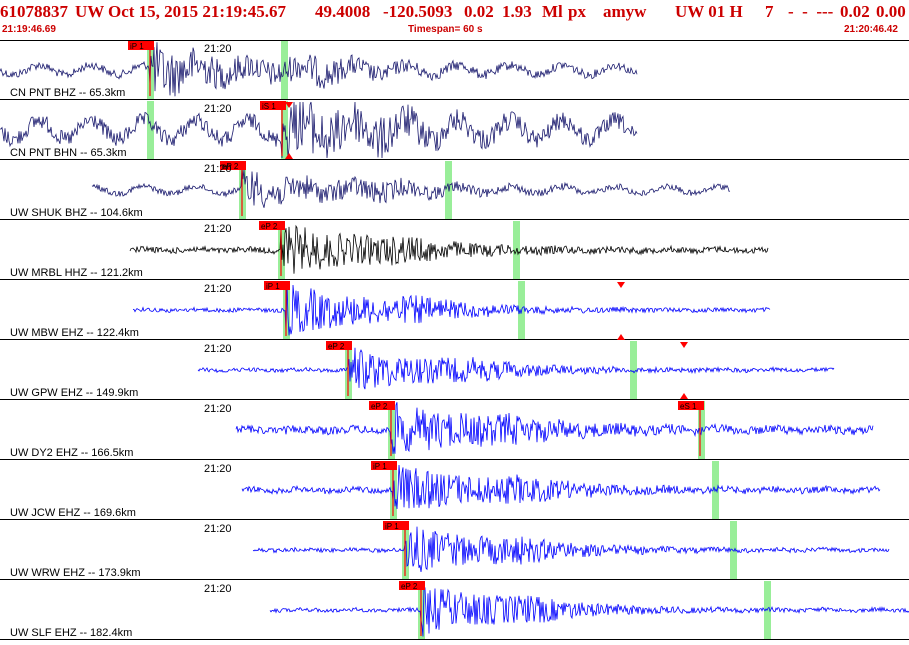  Describe the element at coordinates (90, 11) in the screenshot. I see `event-network: UW` at that location.